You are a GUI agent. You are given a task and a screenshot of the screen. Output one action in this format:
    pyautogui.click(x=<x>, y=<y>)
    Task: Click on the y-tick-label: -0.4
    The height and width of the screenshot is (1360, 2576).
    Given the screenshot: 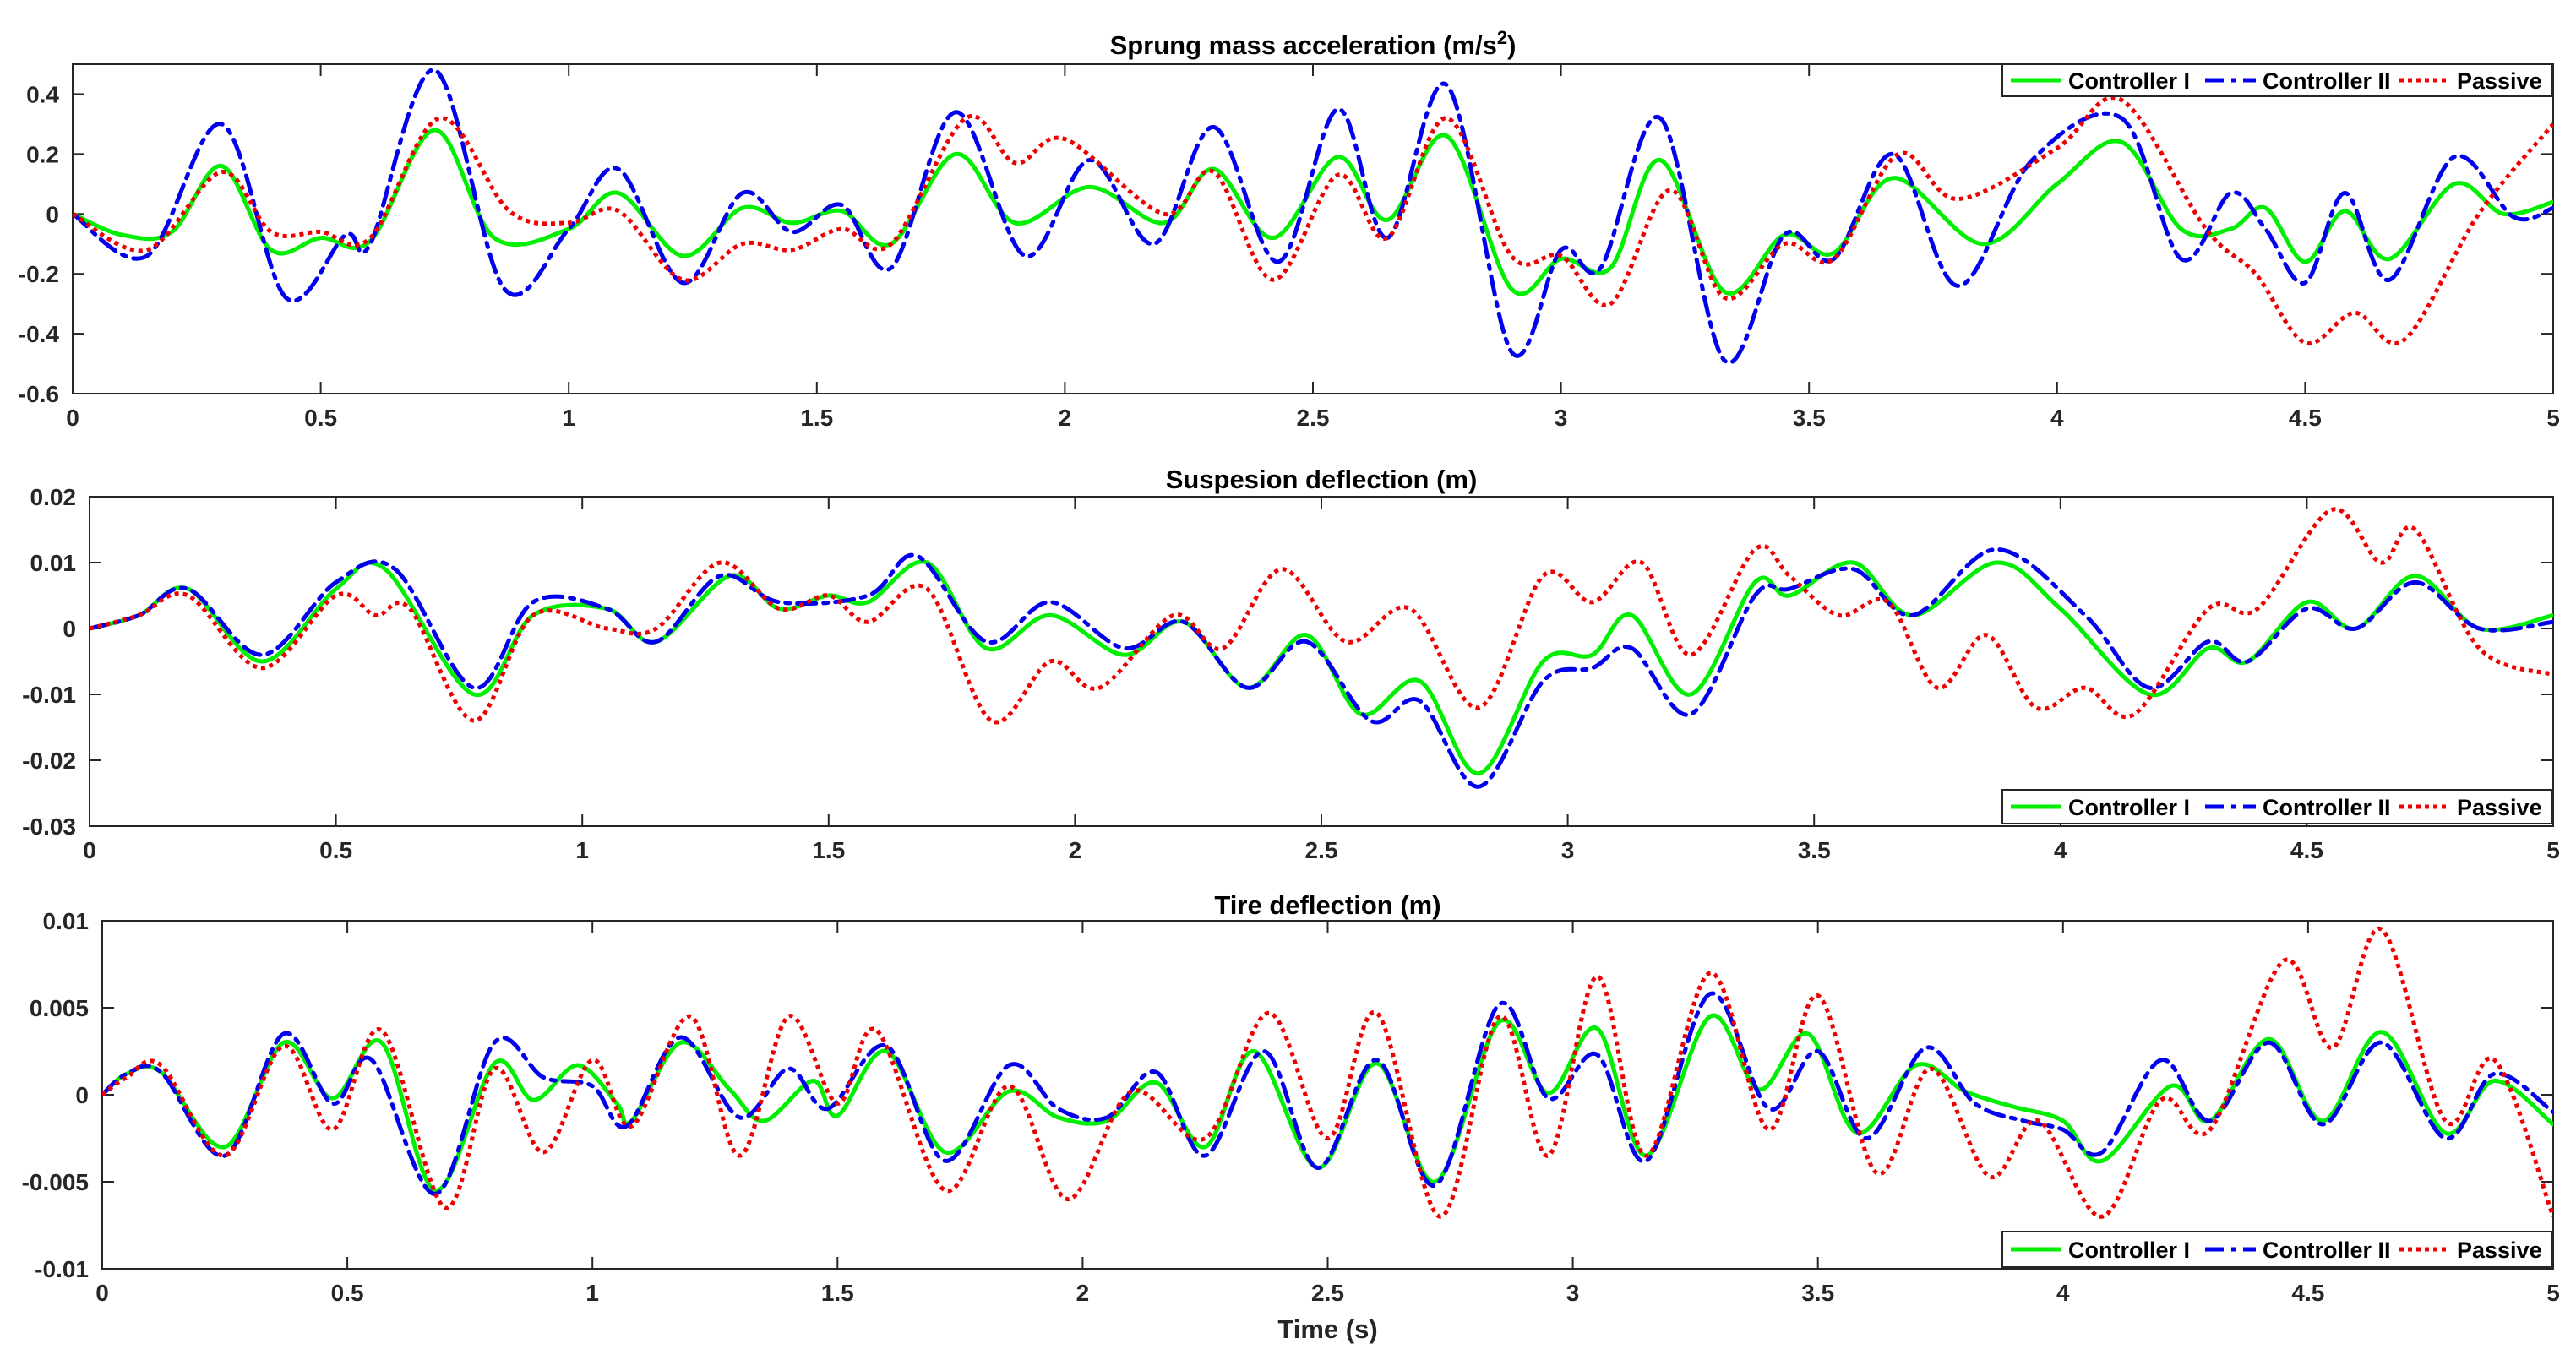 What is the action you would take?
    pyautogui.click(x=39, y=334)
    